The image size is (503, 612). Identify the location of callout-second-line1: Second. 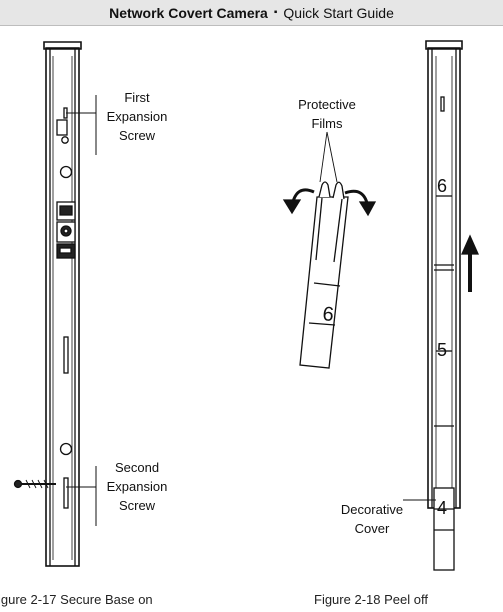
(137, 467).